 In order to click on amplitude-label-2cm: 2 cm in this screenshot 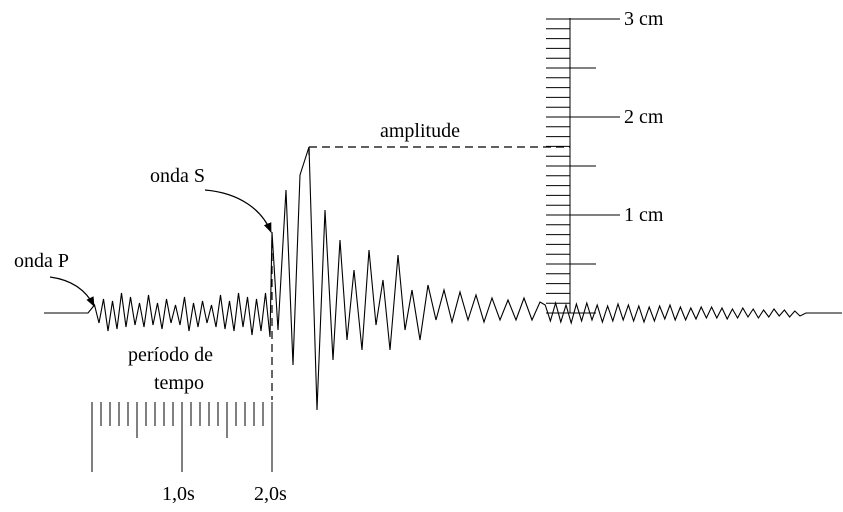, I will do `click(644, 117)`.